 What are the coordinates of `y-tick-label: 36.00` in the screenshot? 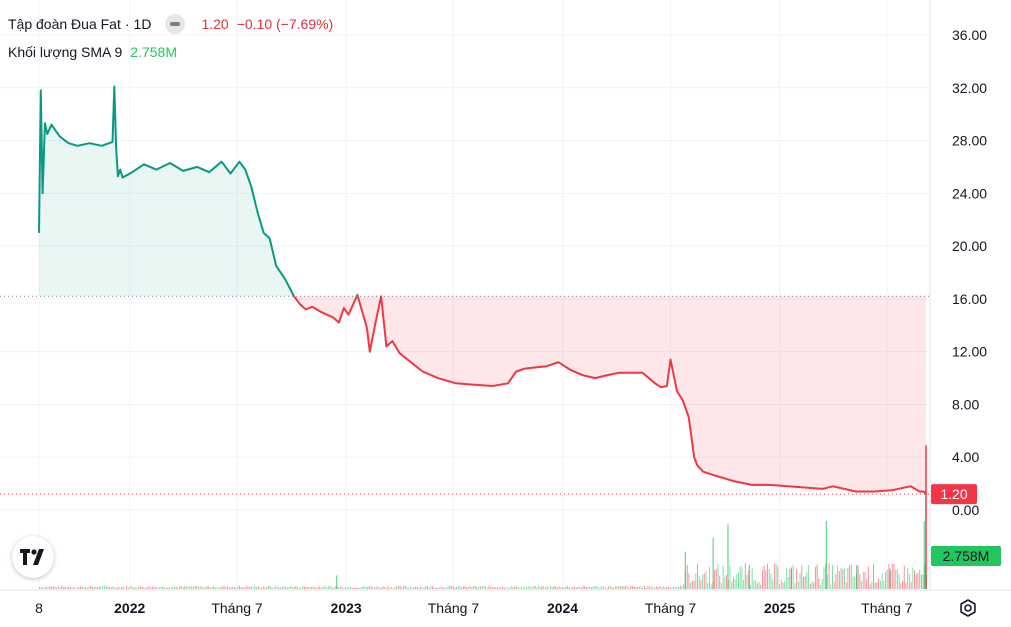 It's located at (969, 35).